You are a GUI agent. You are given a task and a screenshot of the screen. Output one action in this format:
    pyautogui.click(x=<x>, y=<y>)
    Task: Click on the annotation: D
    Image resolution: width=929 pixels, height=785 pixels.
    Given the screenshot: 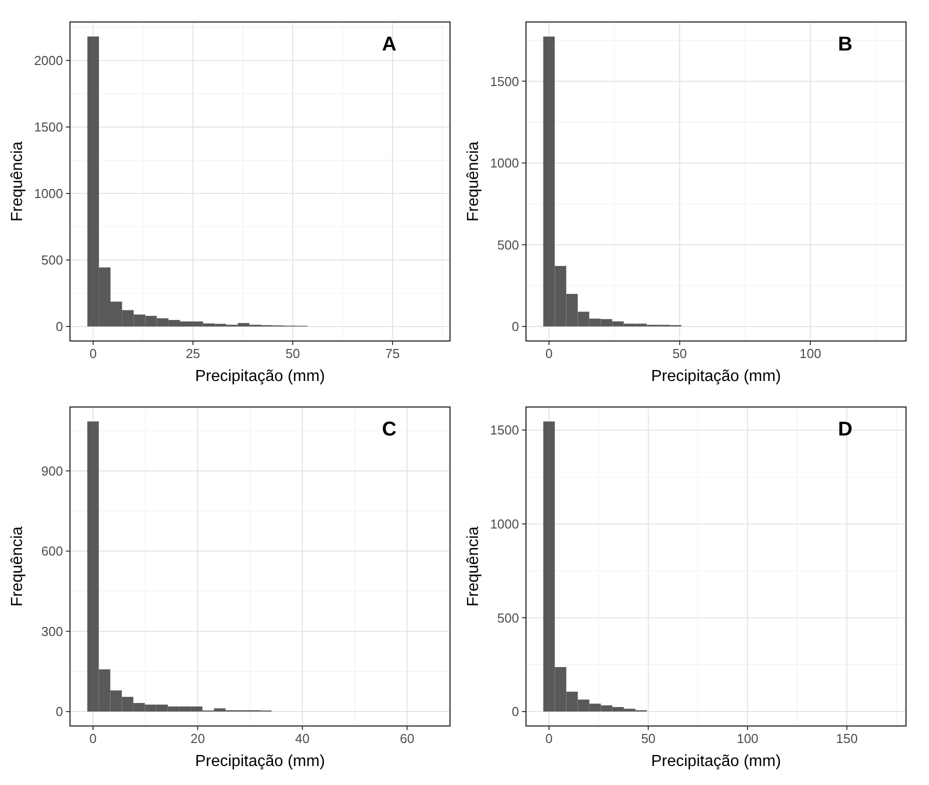 What is the action you would take?
    pyautogui.click(x=845, y=429)
    